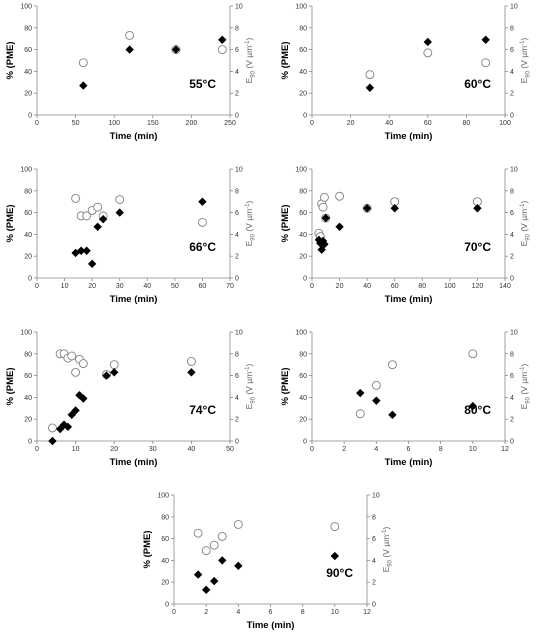 The height and width of the screenshot is (638, 550). Describe the element at coordinates (467, 123) in the screenshot. I see `x-tick-label: 80` at that location.